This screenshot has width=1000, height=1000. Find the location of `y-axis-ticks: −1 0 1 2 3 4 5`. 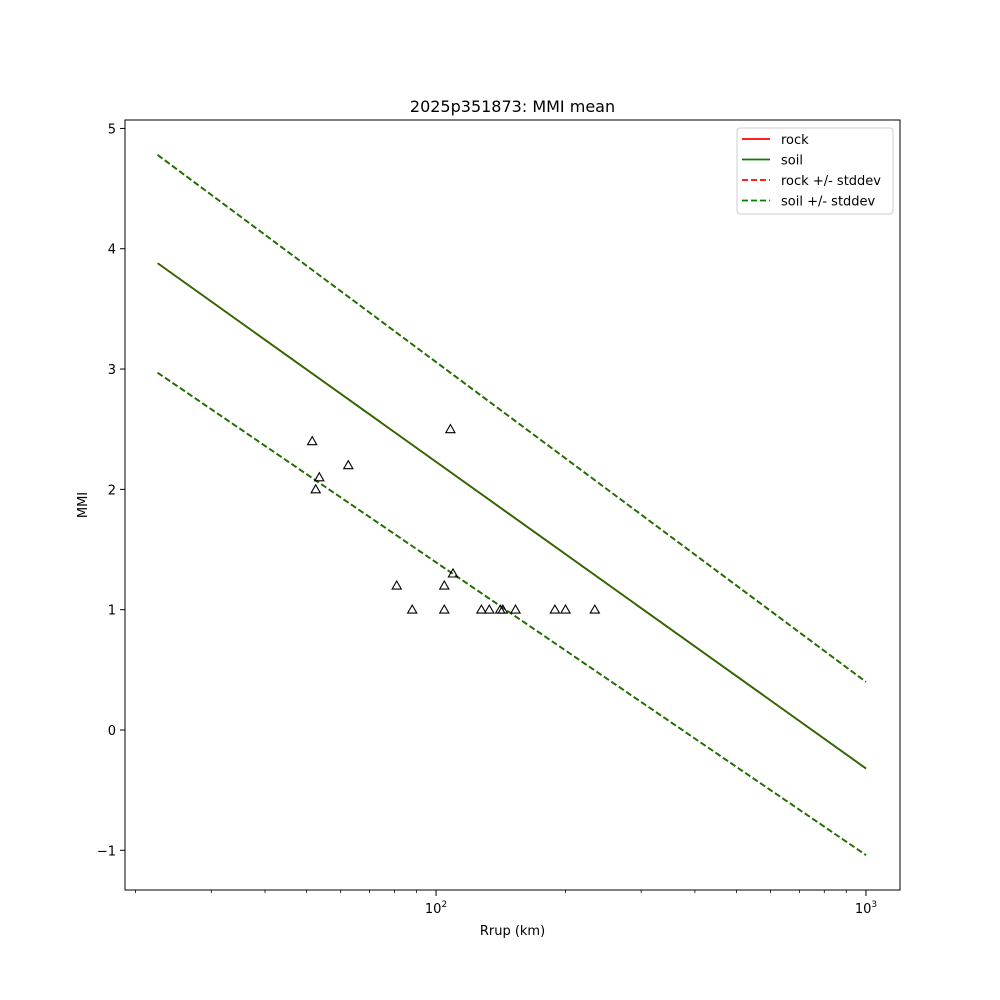

y-axis-ticks: −1 0 1 2 3 4 5 is located at coordinates (111, 490).